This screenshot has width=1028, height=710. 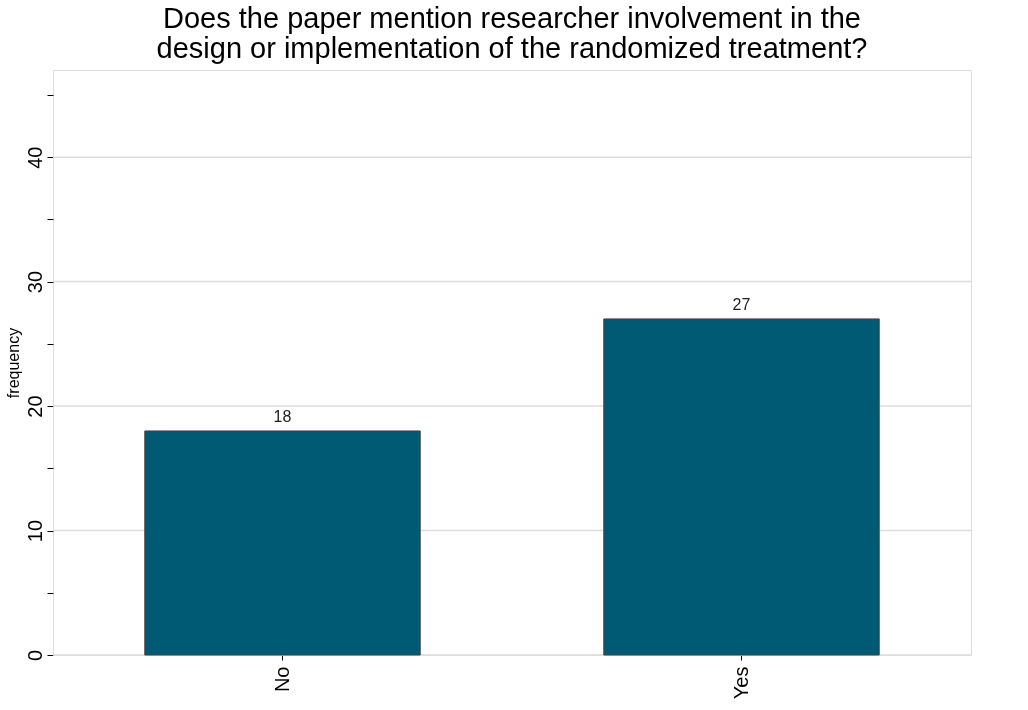 I want to click on y-tick-label: 40, so click(x=34, y=157).